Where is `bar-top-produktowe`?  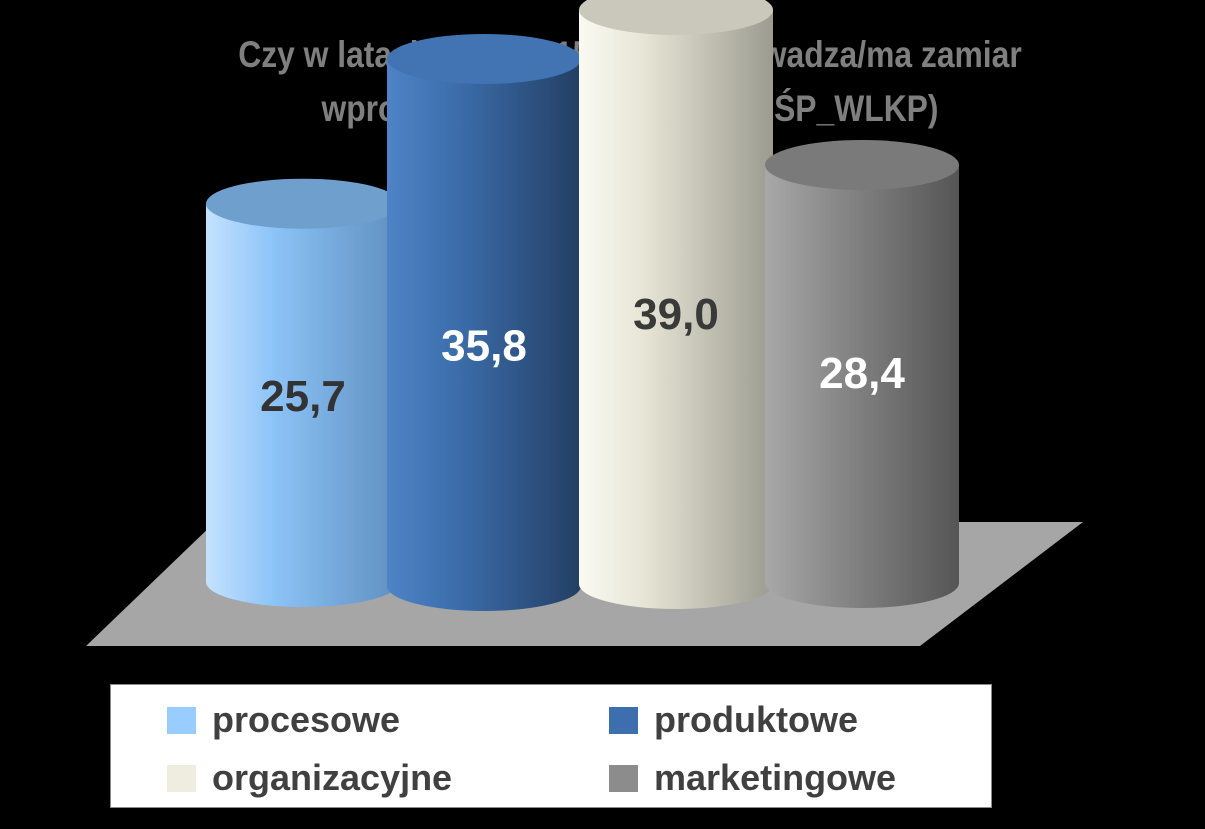 bar-top-produktowe is located at coordinates (484, 59).